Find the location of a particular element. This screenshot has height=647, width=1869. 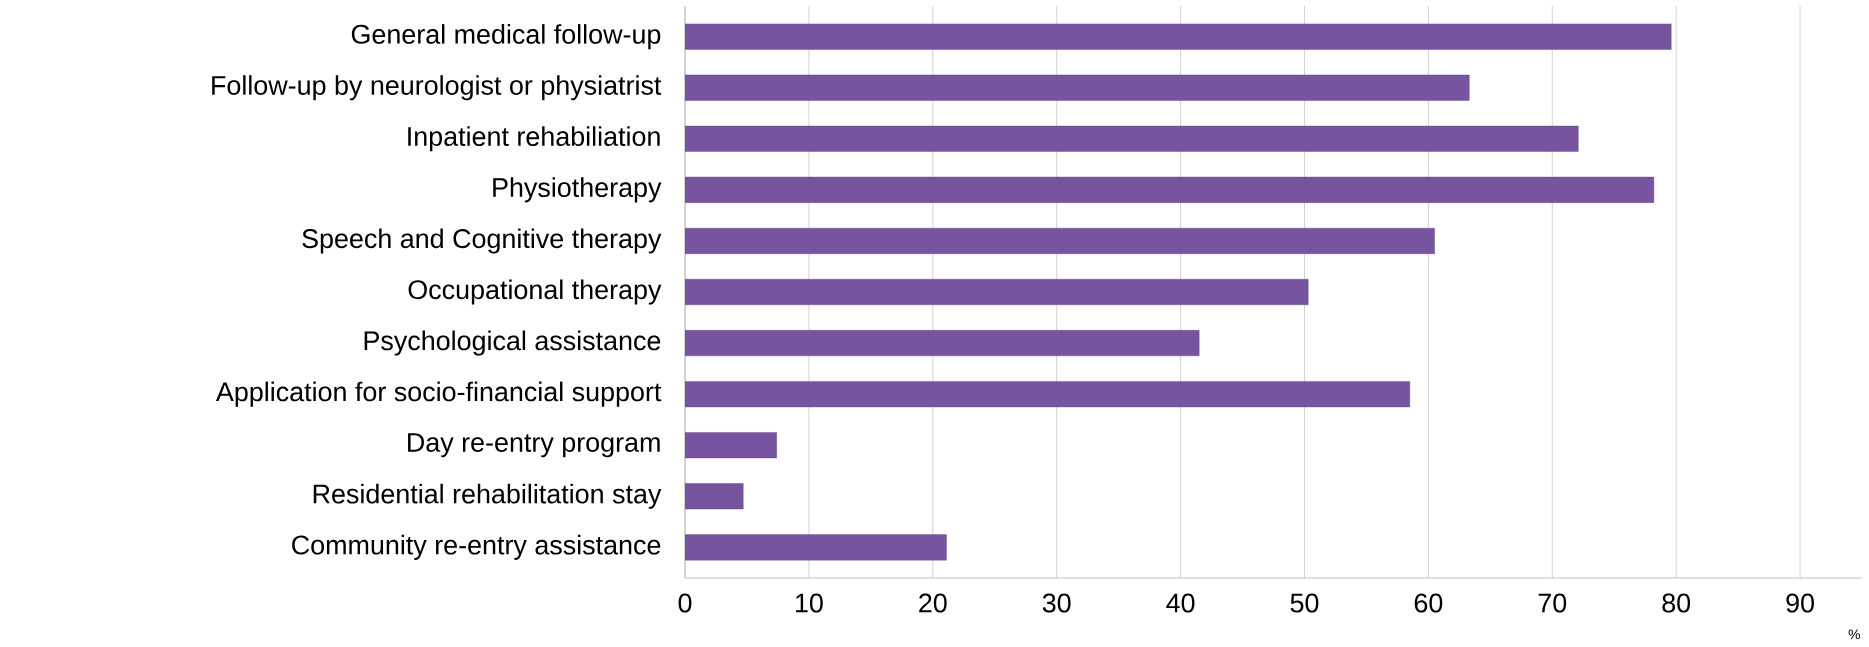

x-tick-label: 40 is located at coordinates (1180, 603).